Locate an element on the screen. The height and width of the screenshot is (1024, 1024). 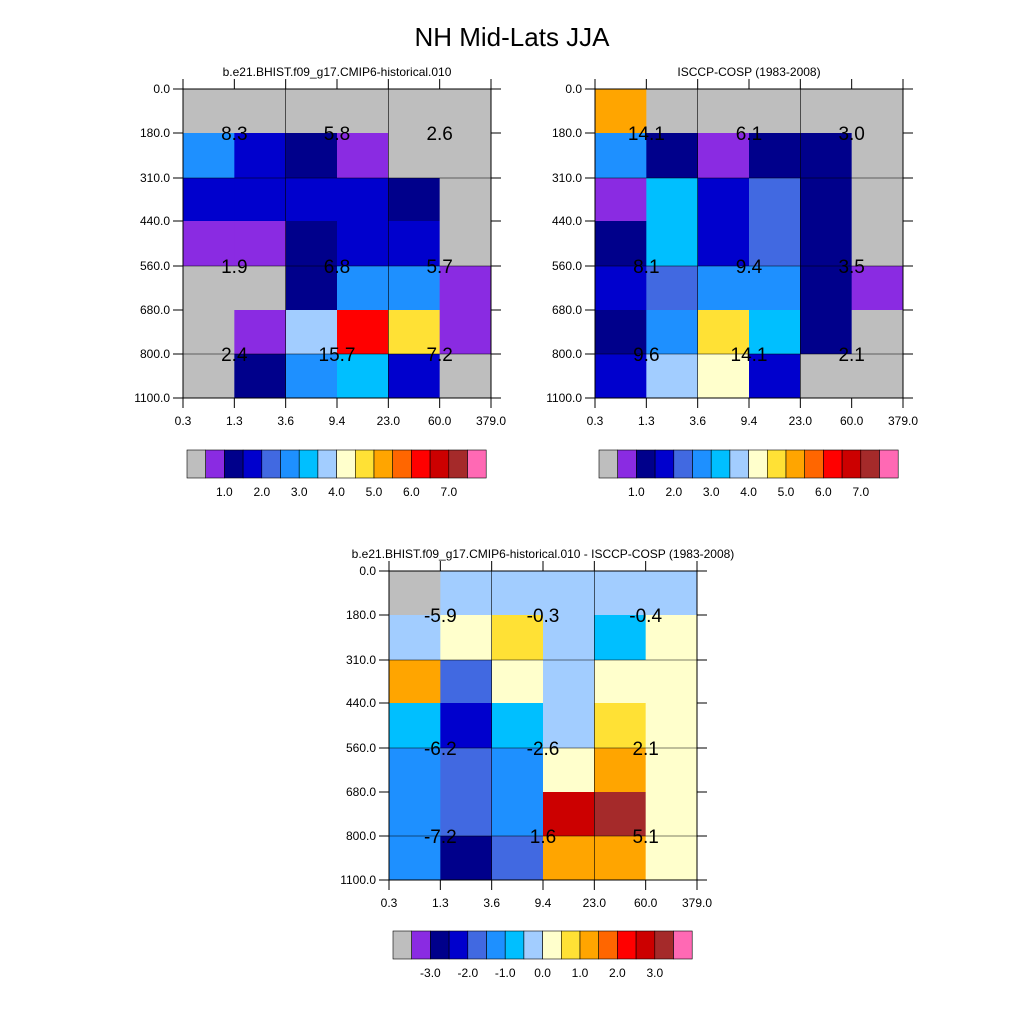
y-tick-label: 1100.0 is located at coordinates (152, 398).